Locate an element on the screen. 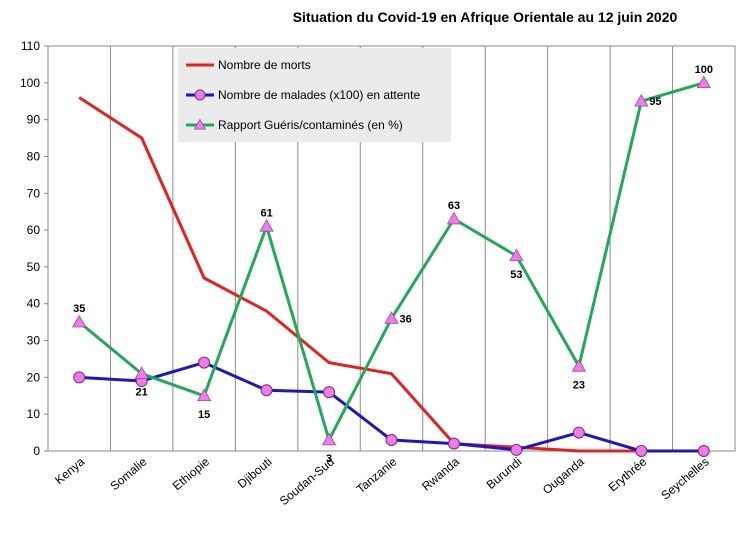 This screenshot has width=748, height=536. x-tick-label: Erythrée is located at coordinates (628, 474).